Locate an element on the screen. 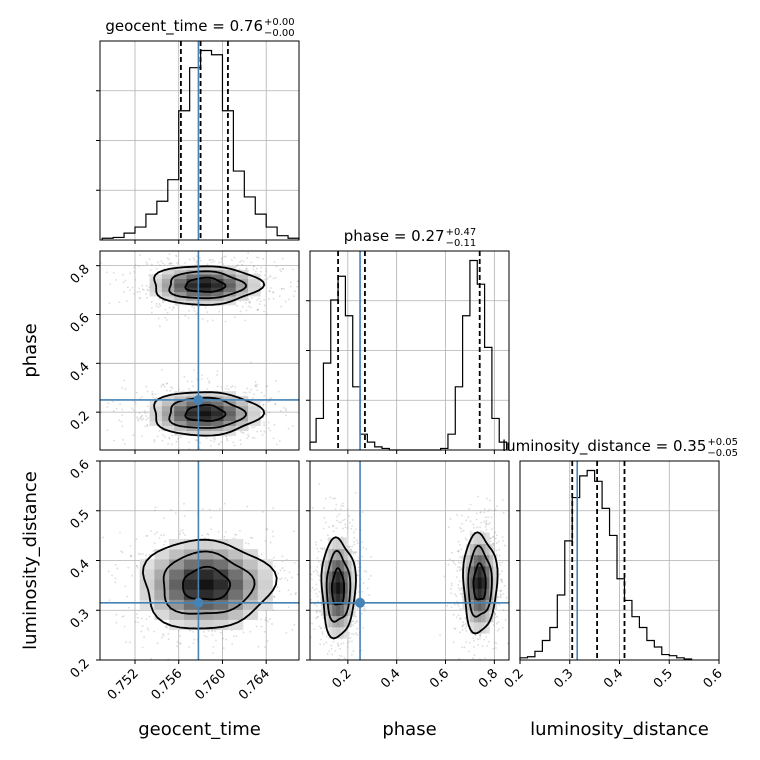 This screenshot has width=760, height=760. truth-marker is located at coordinates (198, 399).